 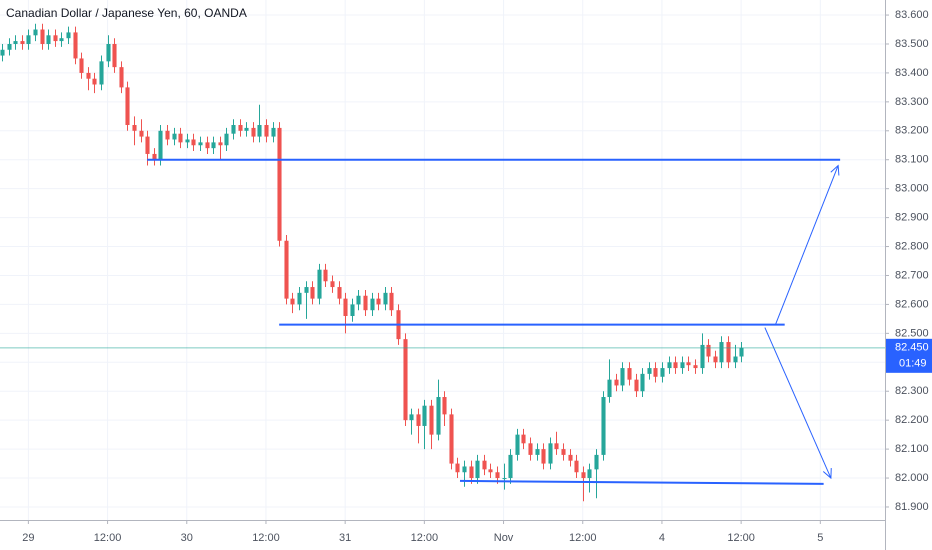 What do you see at coordinates (912, 348) in the screenshot?
I see `last-price-label: 82.450` at bounding box center [912, 348].